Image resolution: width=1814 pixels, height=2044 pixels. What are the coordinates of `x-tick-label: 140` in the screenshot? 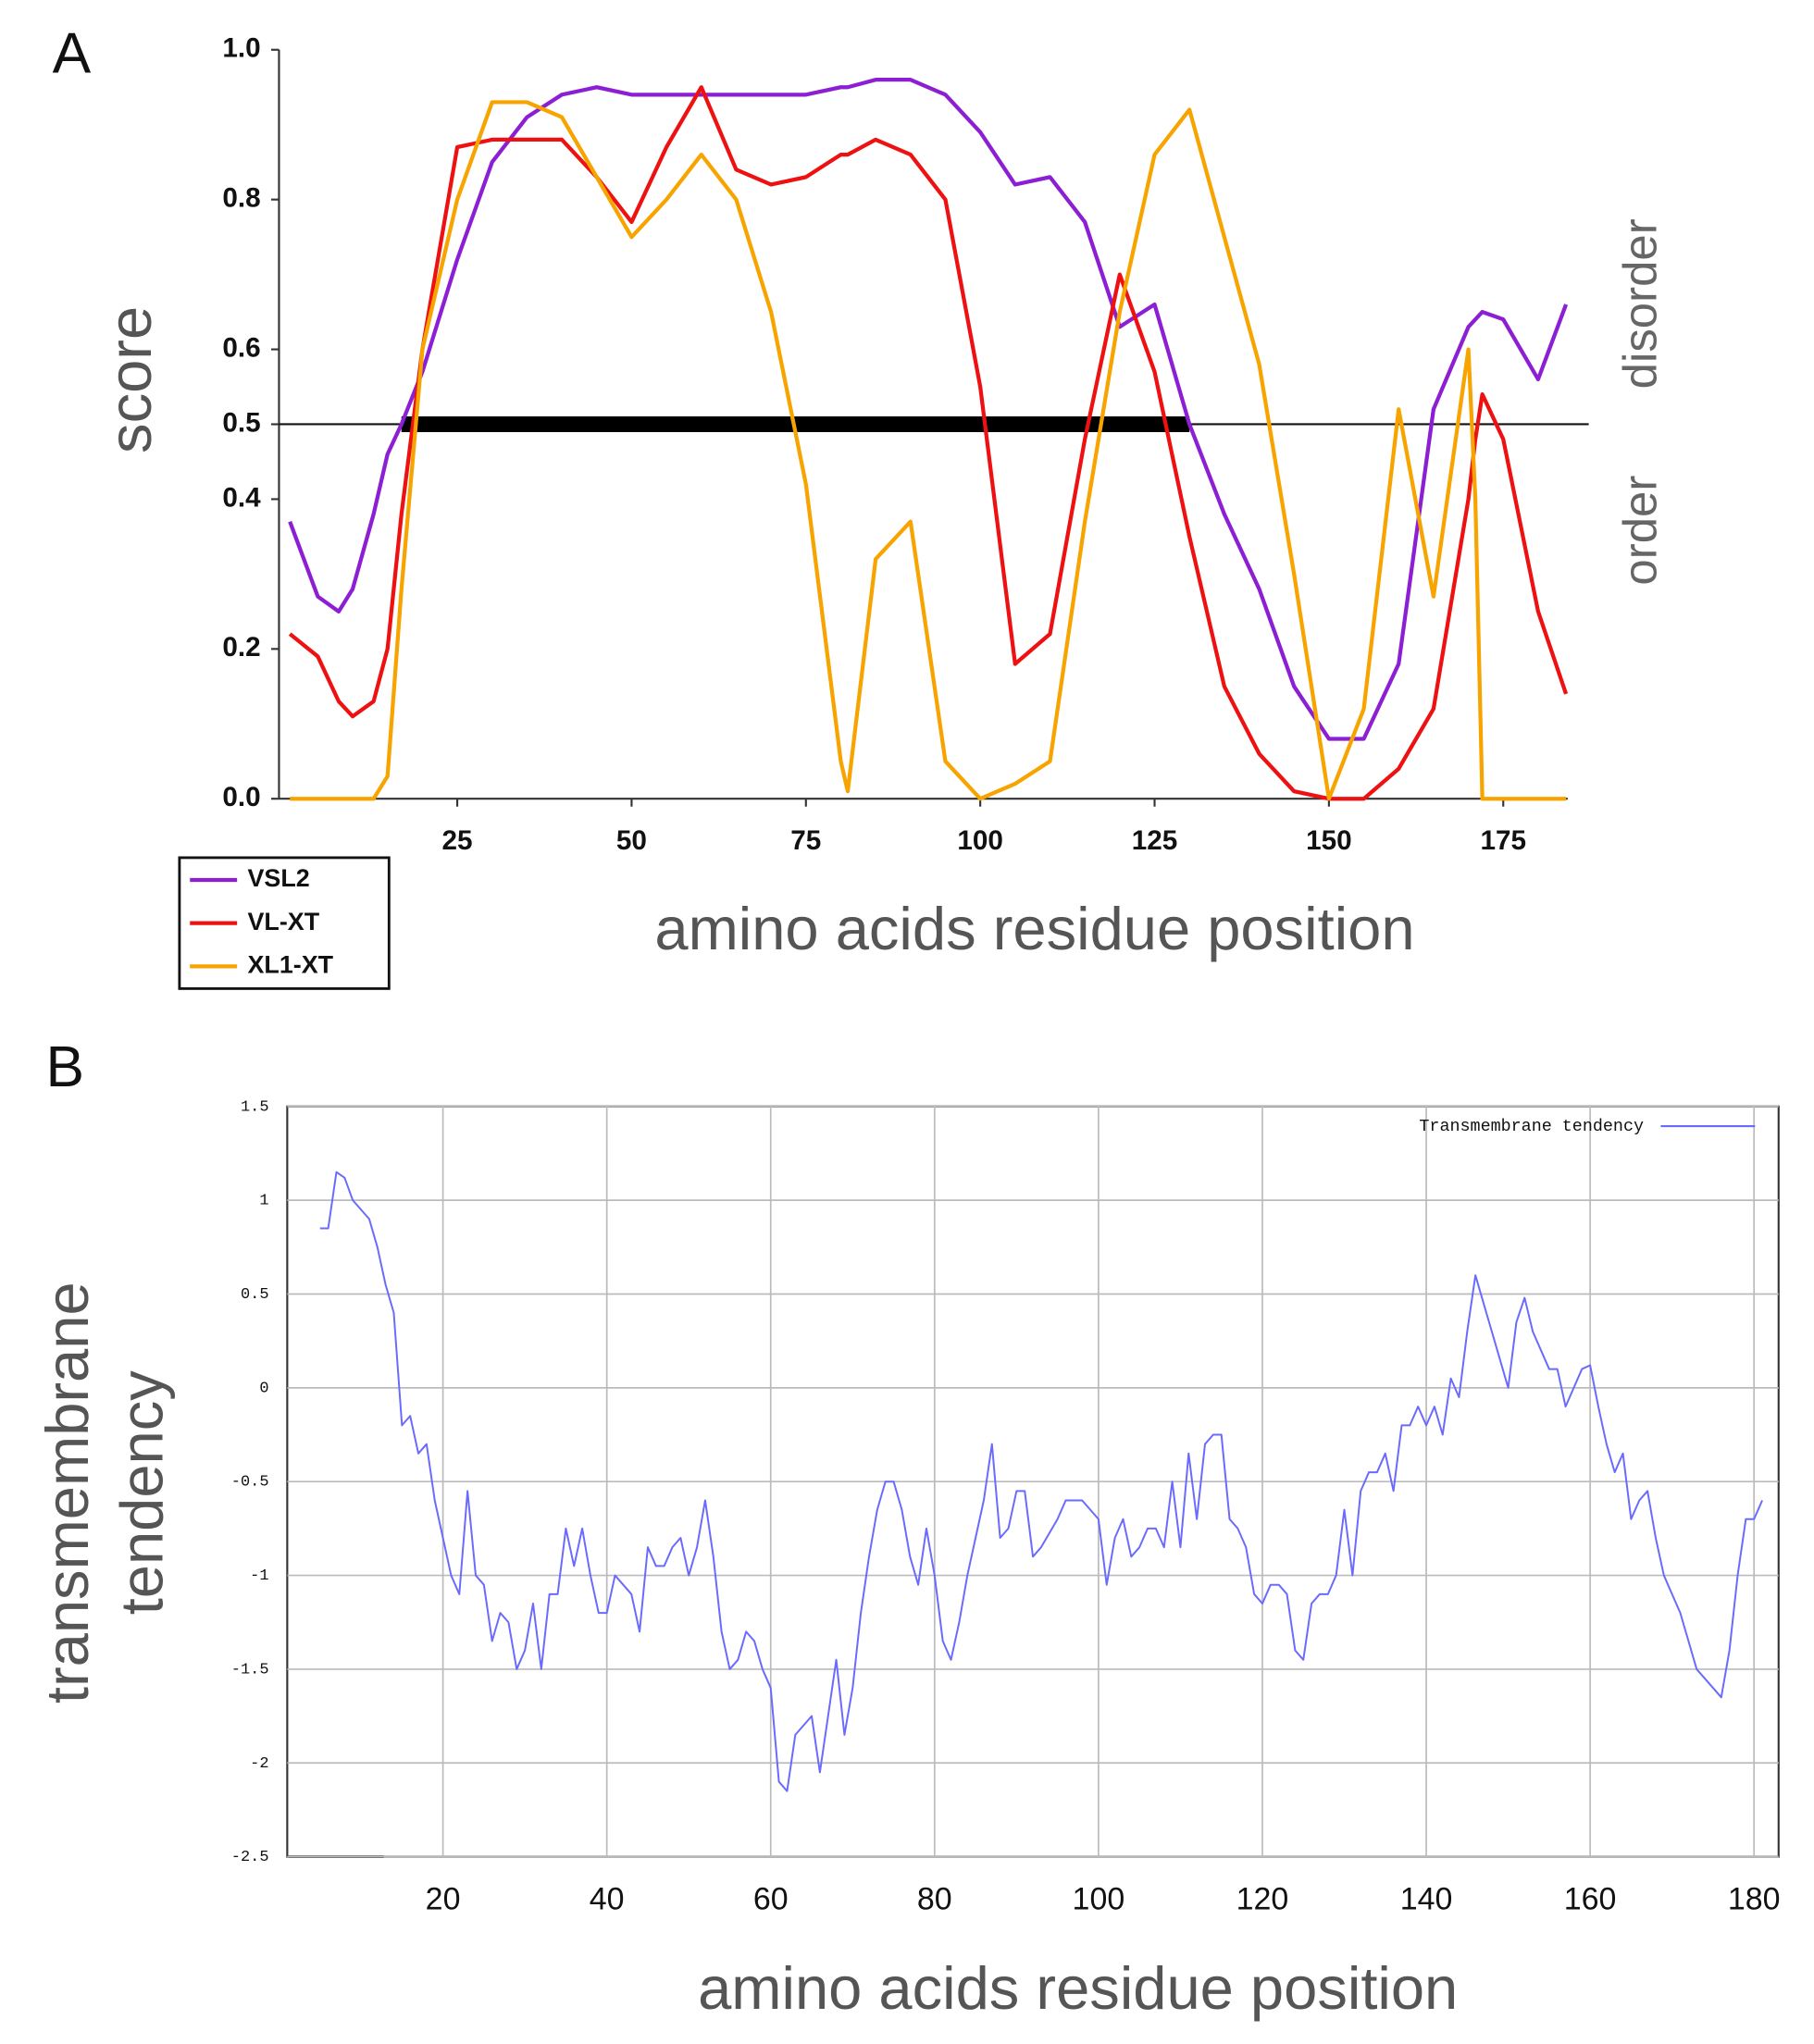 It's located at (1427, 1899).